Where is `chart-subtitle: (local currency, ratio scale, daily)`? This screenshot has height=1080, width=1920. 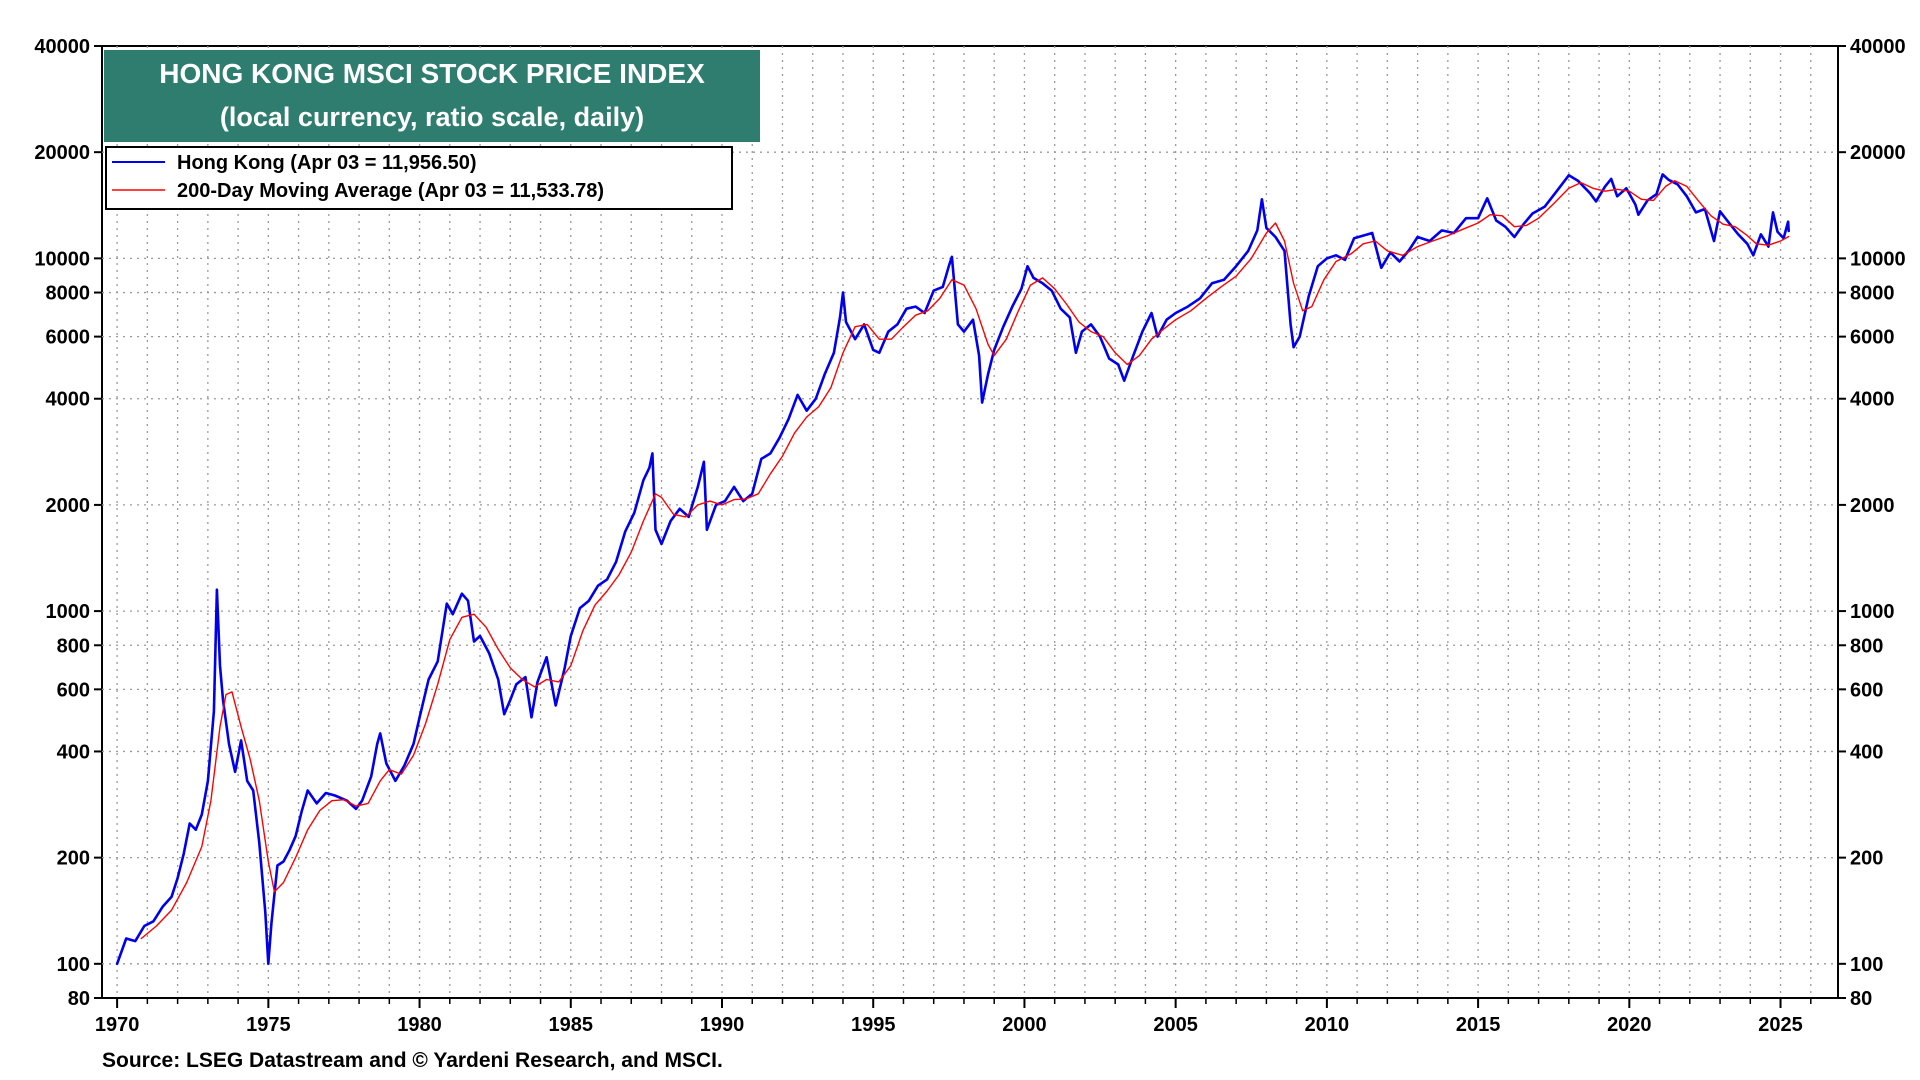
chart-subtitle: (local currency, ratio scale, daily) is located at coordinates (432, 117).